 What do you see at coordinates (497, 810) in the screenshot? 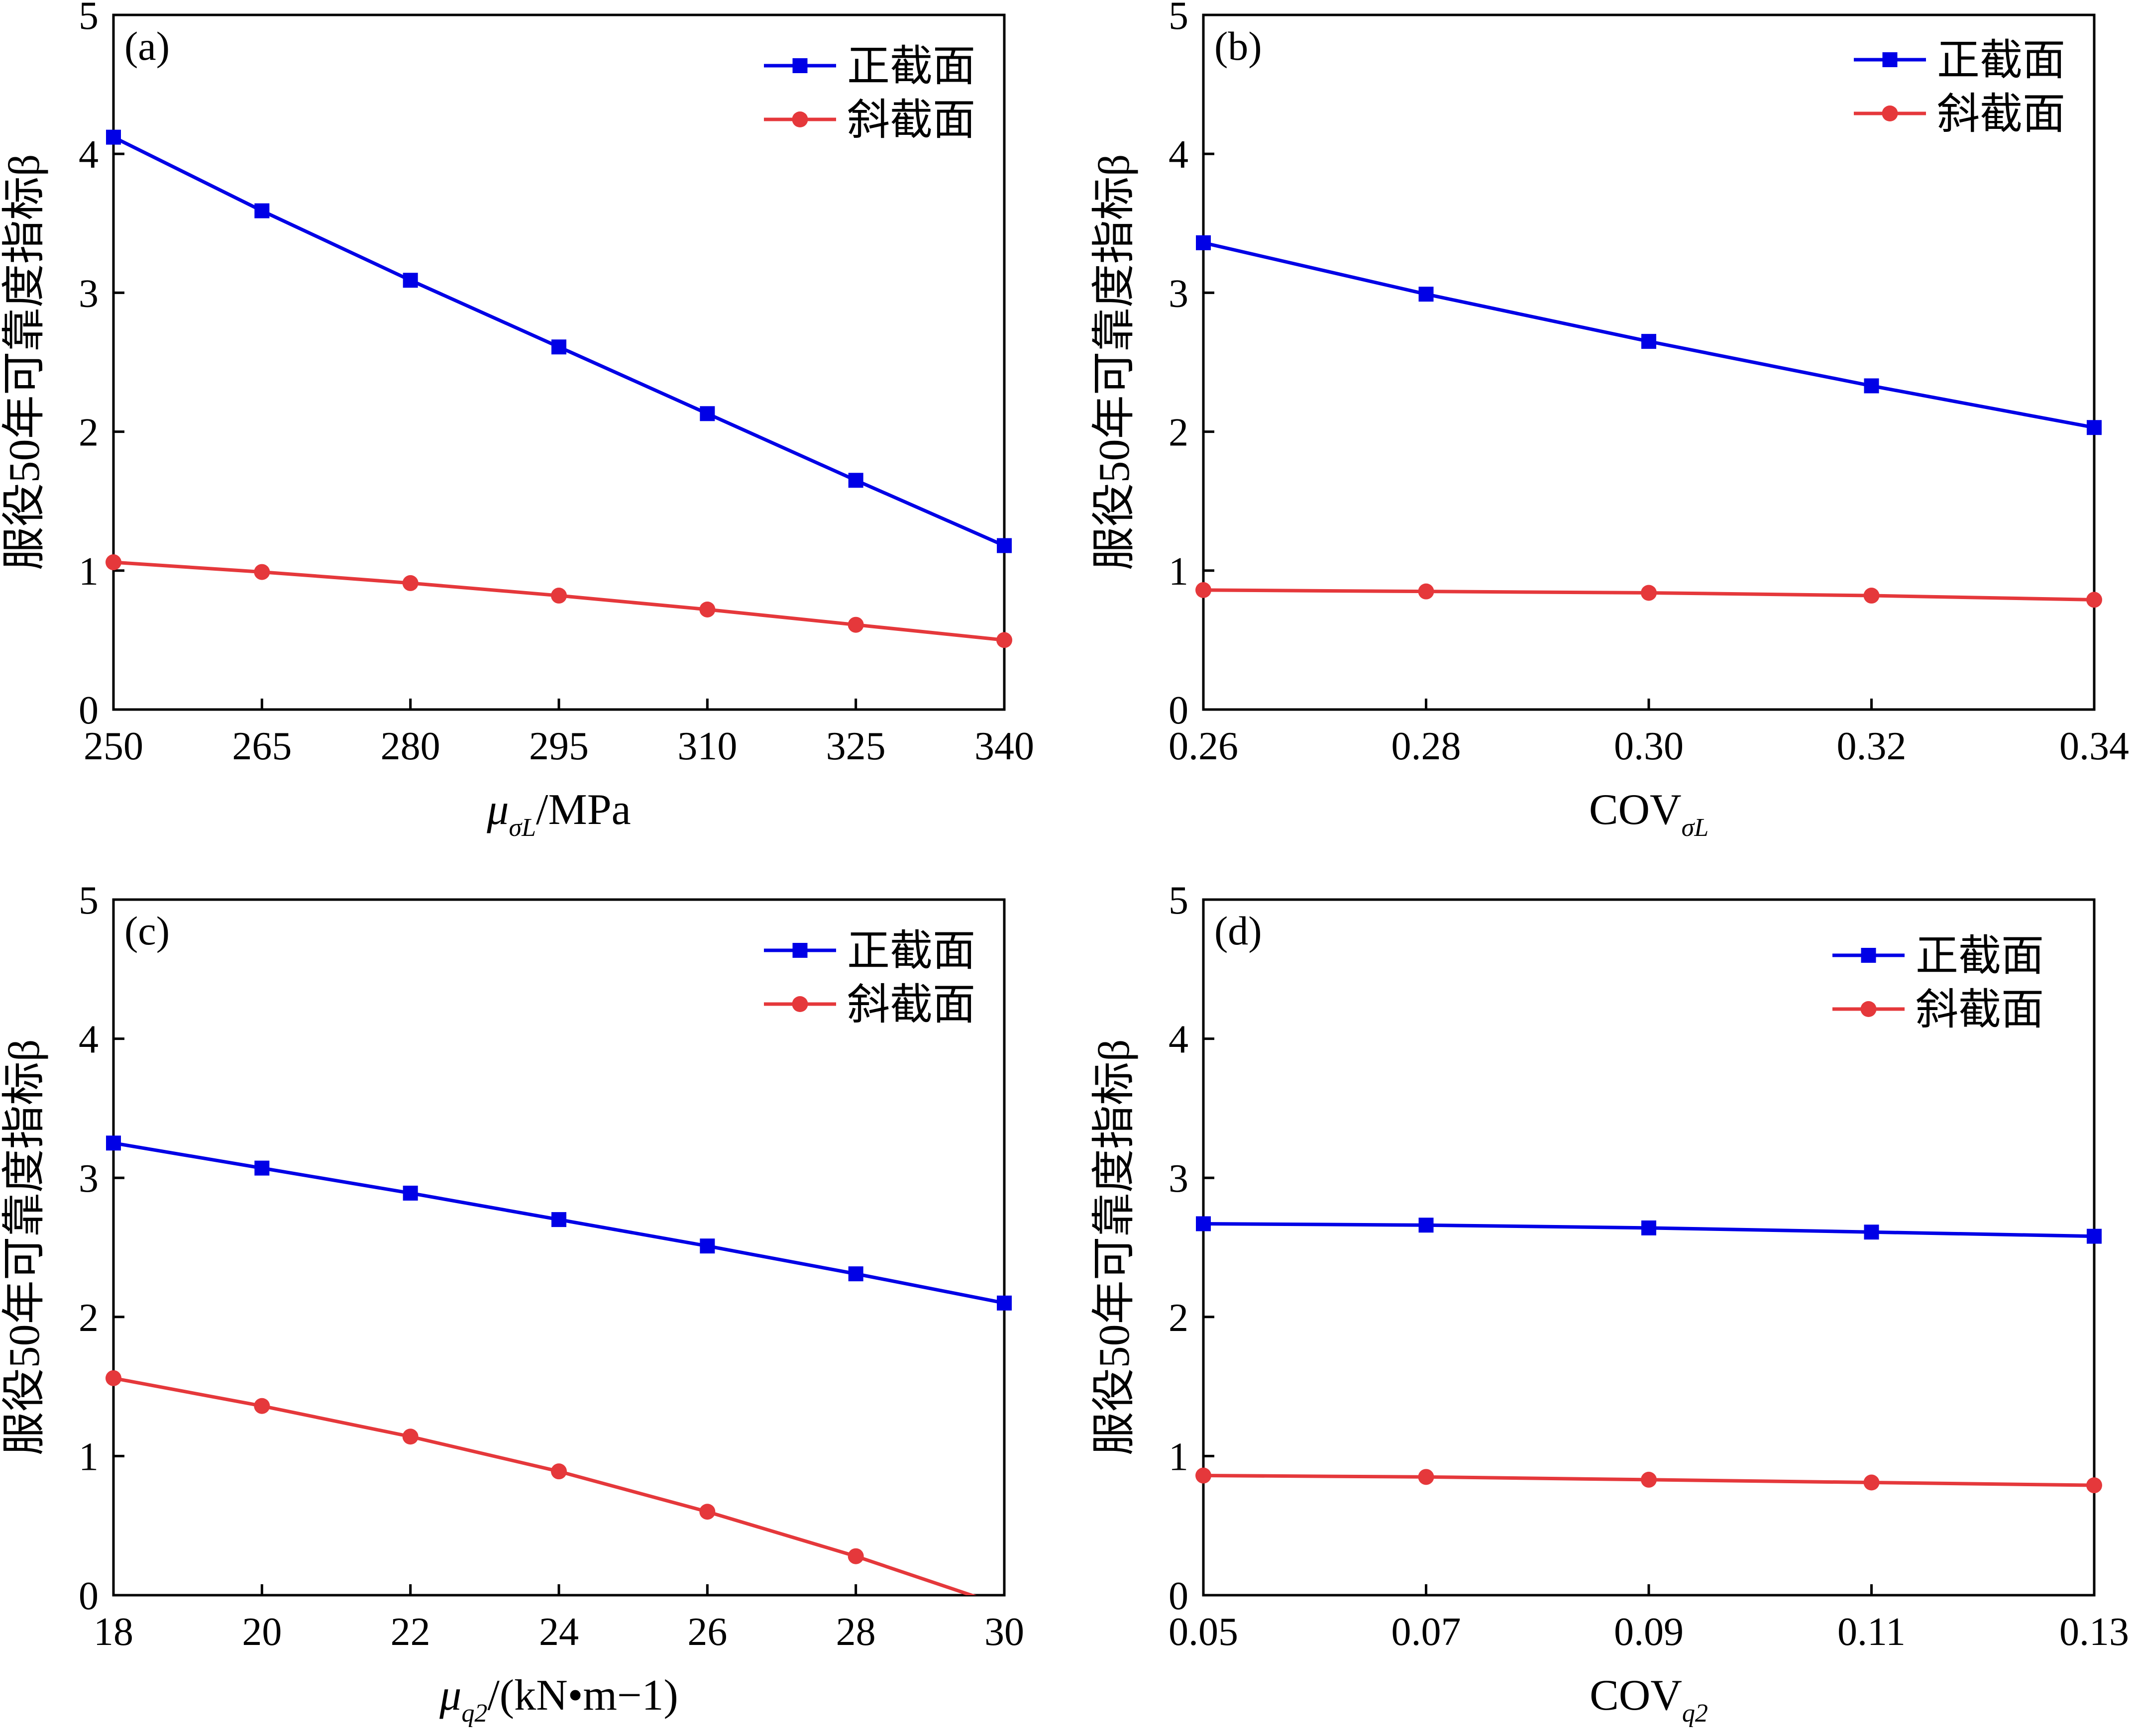
I see `x-axis-label-main: μ` at bounding box center [497, 810].